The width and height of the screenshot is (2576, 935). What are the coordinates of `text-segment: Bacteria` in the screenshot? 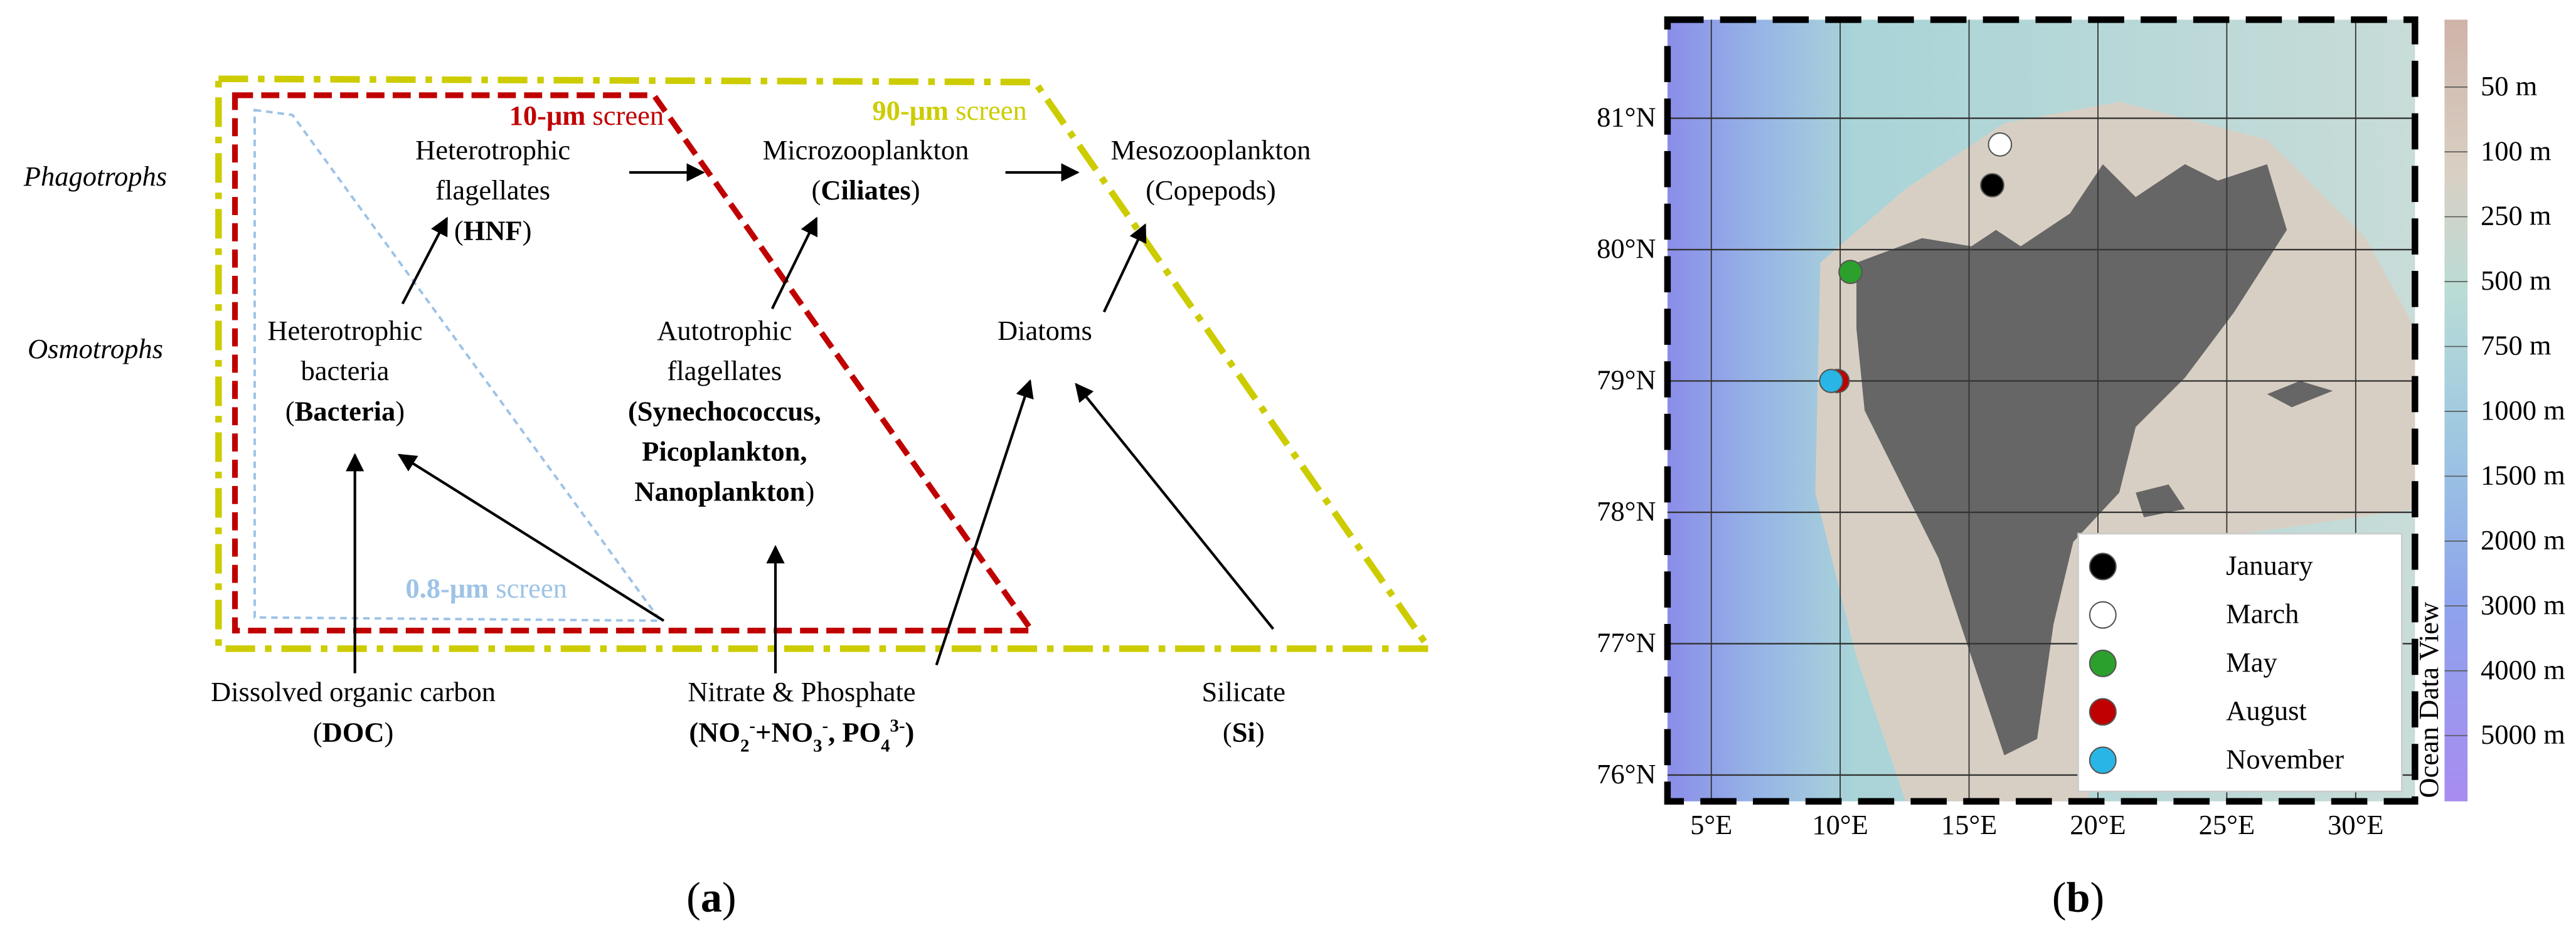 It's located at (346, 410).